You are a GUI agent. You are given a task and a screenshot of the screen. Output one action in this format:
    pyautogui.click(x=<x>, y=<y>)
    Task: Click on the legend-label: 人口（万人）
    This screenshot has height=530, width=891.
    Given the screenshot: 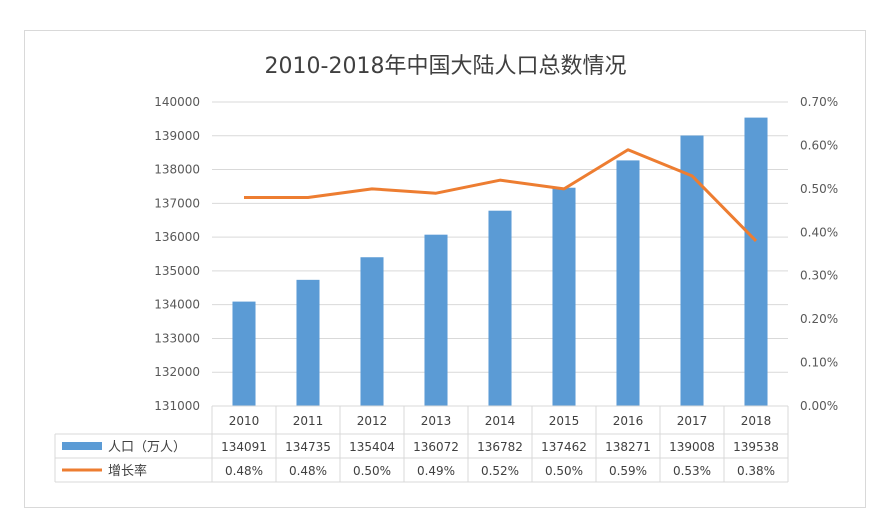 What is the action you would take?
    pyautogui.click(x=147, y=447)
    